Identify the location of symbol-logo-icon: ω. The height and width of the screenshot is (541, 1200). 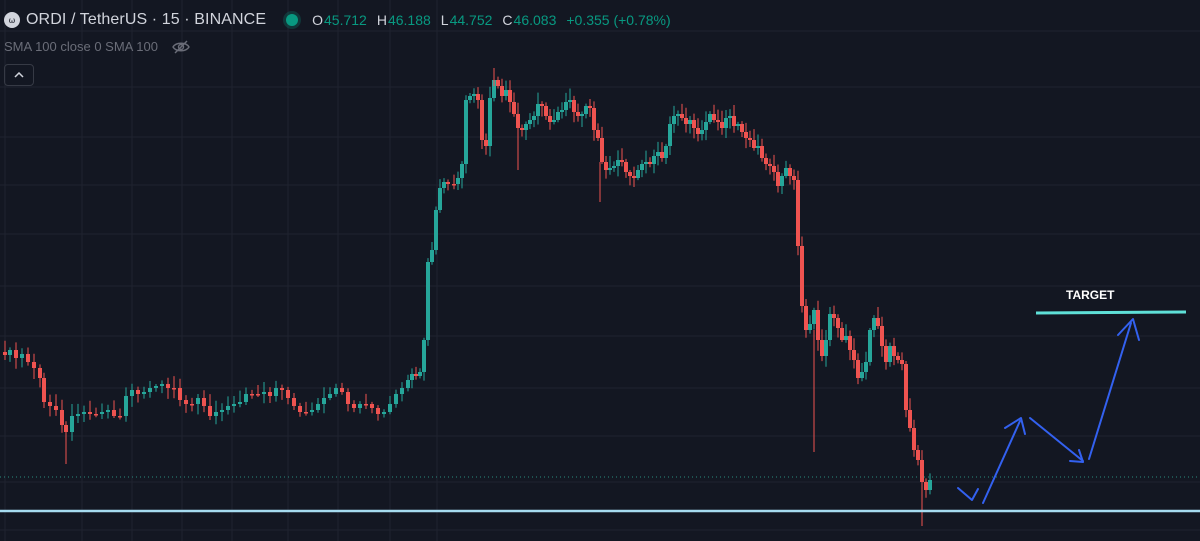
(12, 20).